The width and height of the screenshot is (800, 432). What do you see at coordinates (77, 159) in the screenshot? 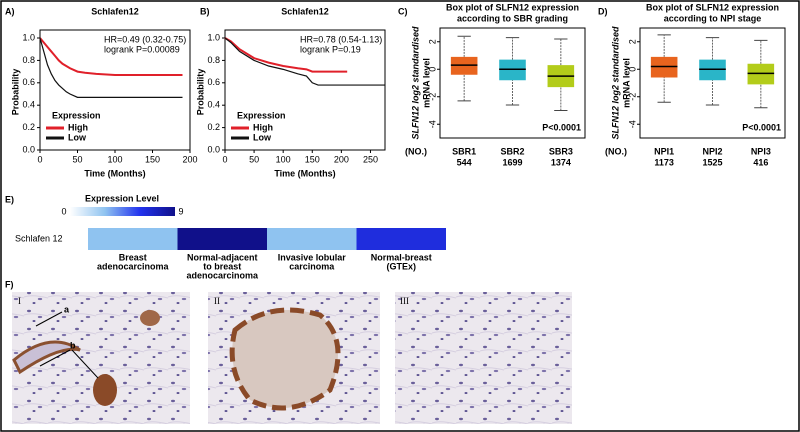
I see `x-tick-label: 50` at bounding box center [77, 159].